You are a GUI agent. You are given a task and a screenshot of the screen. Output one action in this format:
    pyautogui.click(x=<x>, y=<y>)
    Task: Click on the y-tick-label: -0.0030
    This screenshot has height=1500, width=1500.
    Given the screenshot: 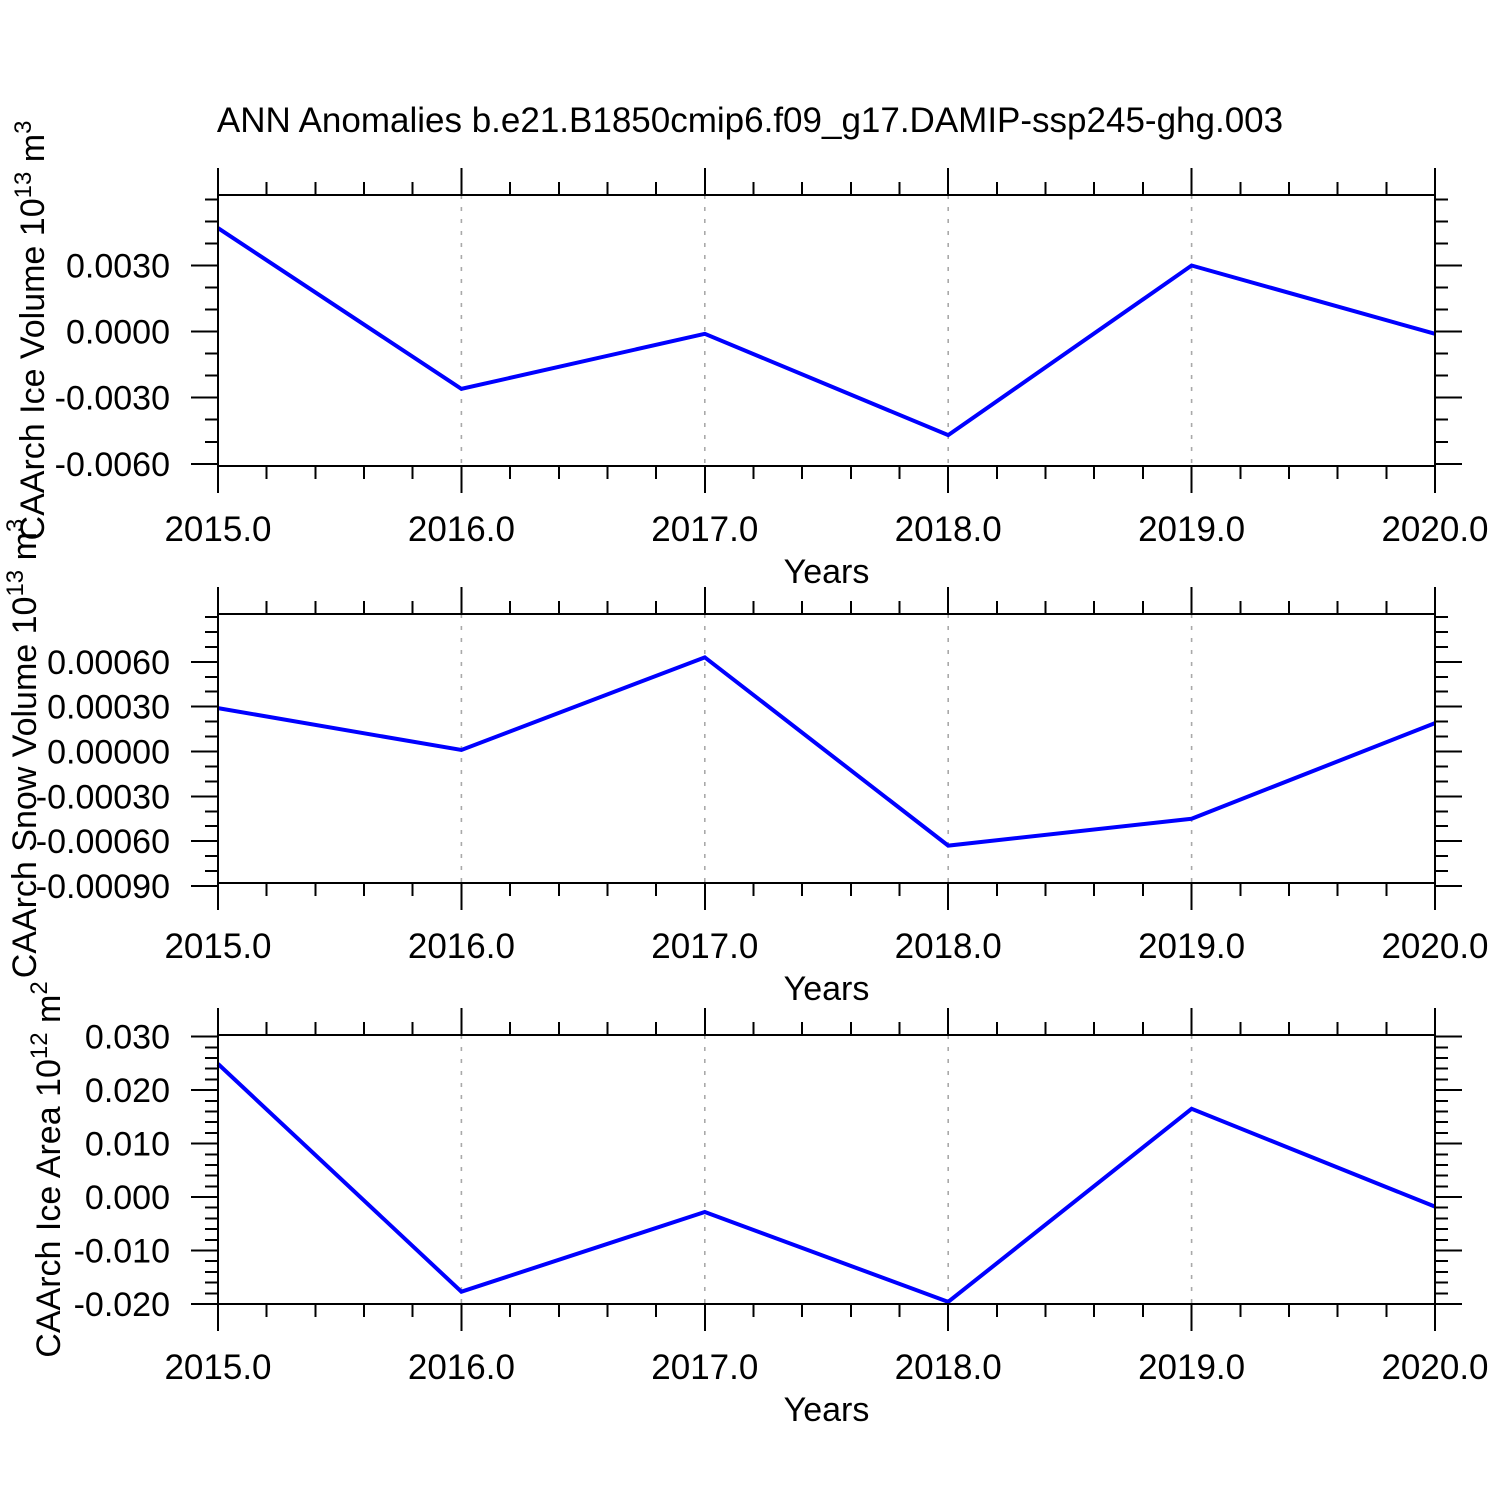 What is the action you would take?
    pyautogui.click(x=112, y=399)
    